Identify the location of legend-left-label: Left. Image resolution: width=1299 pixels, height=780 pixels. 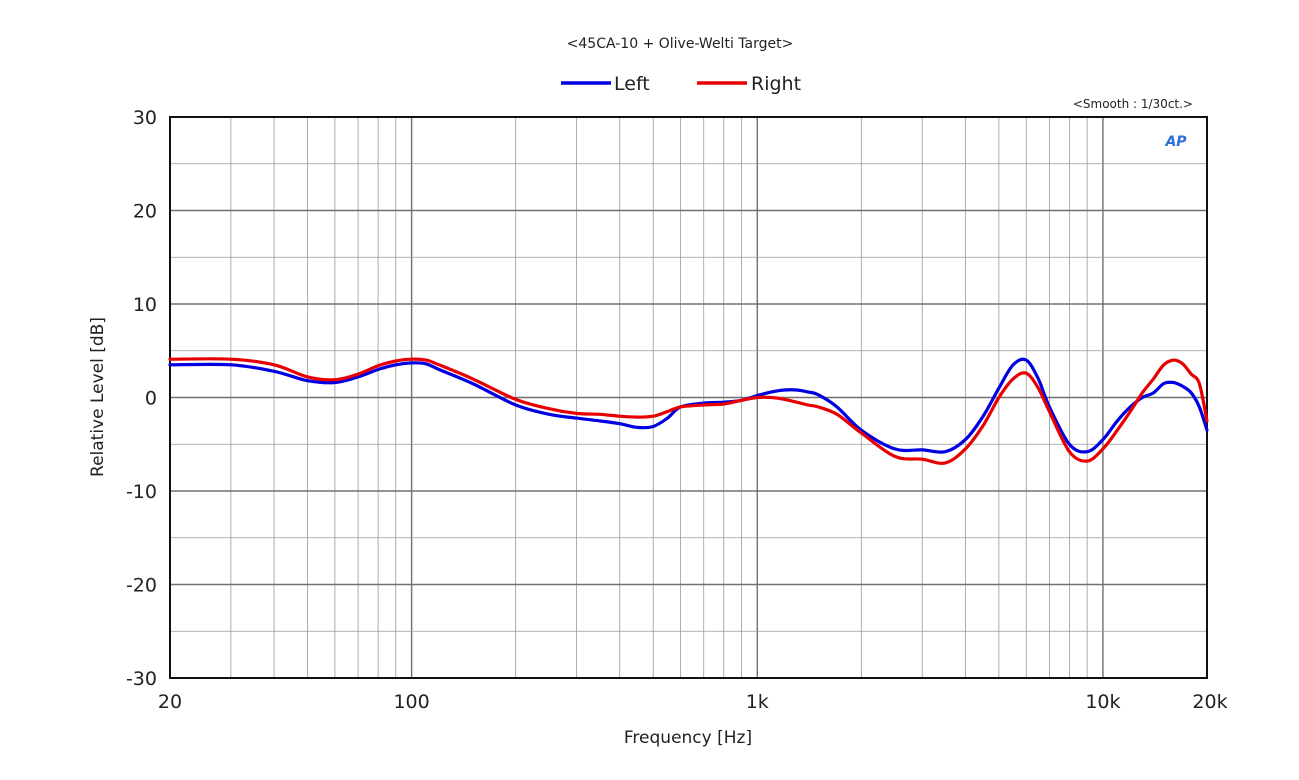
(632, 84).